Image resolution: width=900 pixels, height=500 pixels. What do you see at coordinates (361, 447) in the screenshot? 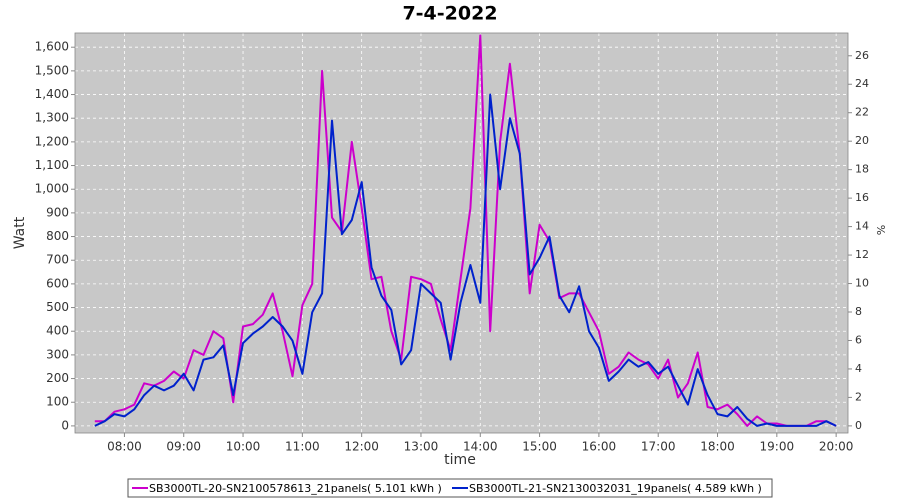
I see `x-tick-label: 12:00` at bounding box center [361, 447].